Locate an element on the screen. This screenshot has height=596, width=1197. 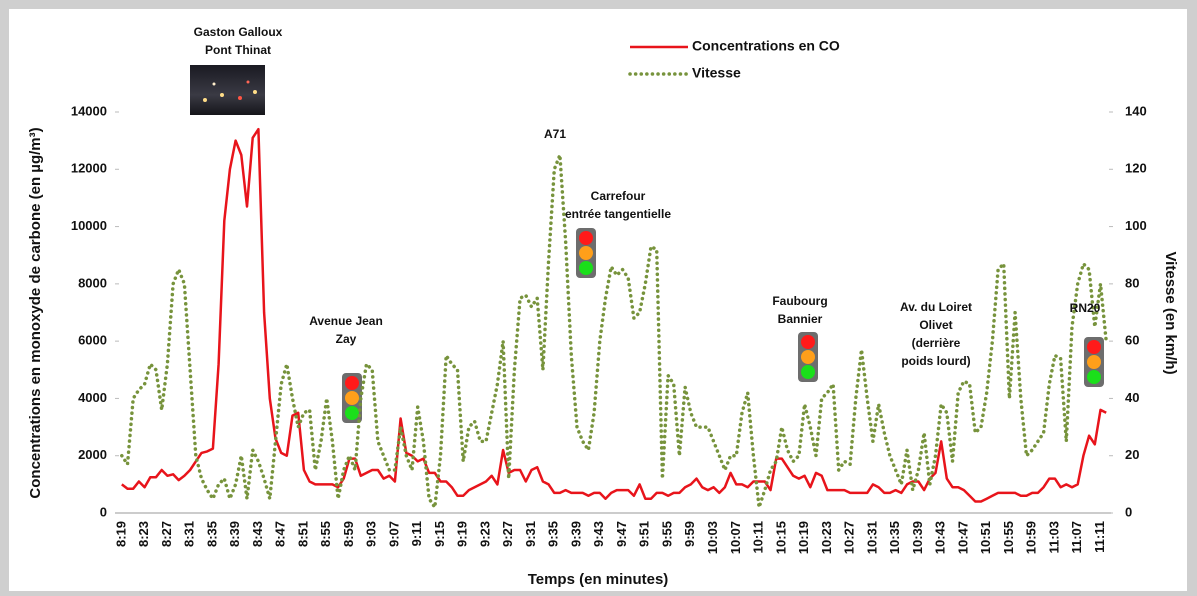
y2-tick-label: 140 is located at coordinates (1136, 110).